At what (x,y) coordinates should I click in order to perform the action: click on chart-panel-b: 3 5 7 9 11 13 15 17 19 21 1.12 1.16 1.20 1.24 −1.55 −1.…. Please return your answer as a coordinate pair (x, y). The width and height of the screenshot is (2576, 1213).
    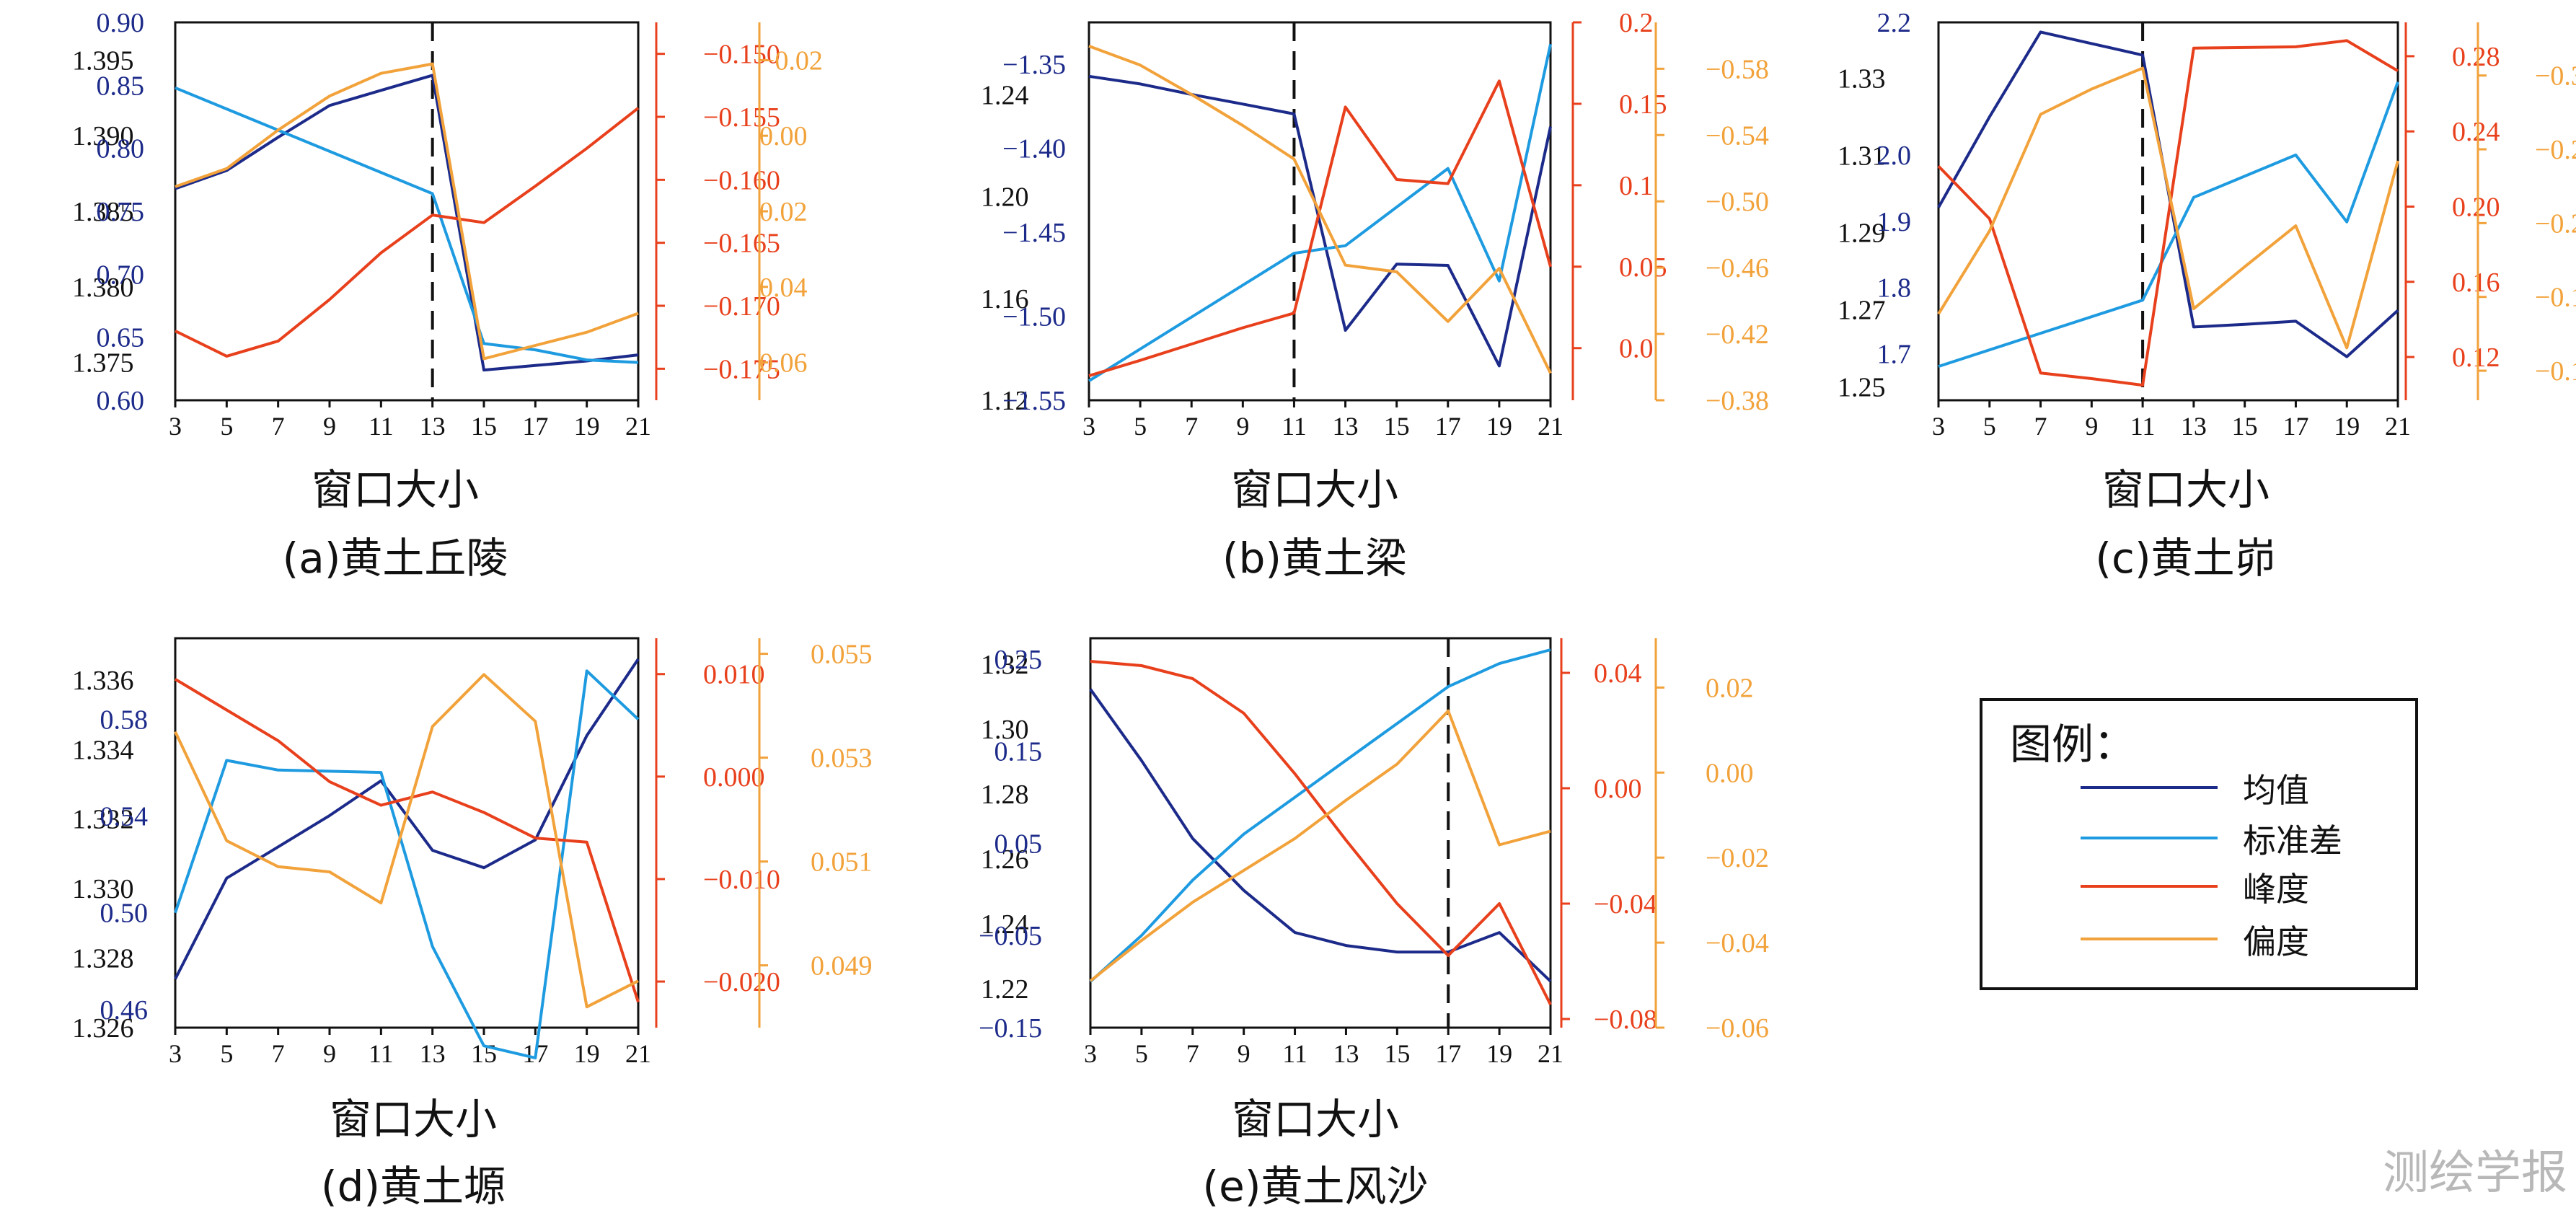
    Looking at the image, I should click on (1375, 224).